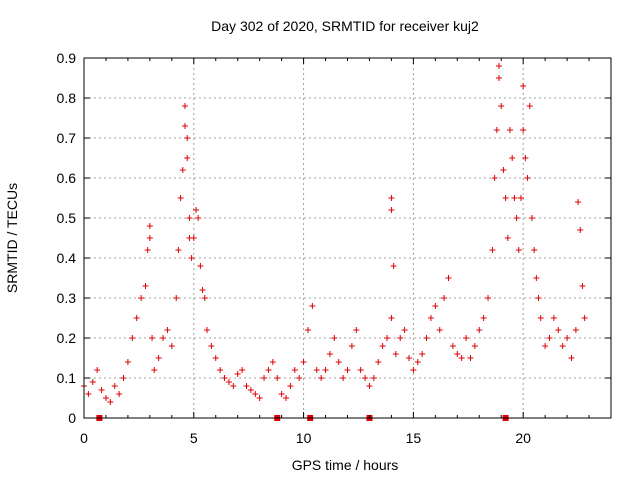 The width and height of the screenshot is (640, 480). I want to click on y-tick-label: 0.1, so click(67, 378).